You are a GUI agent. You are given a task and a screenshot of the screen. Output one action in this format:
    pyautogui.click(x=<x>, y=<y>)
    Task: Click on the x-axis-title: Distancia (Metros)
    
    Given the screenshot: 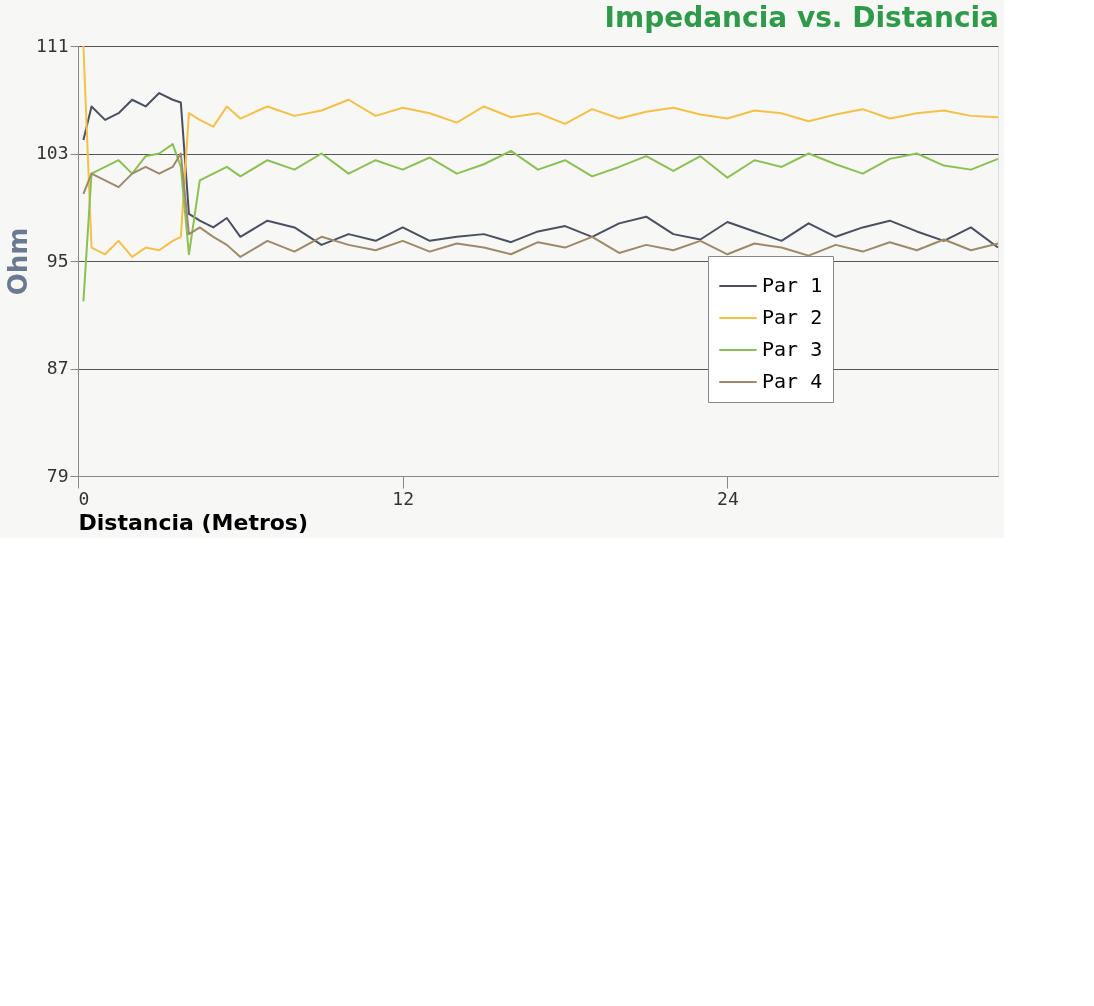 What is the action you would take?
    pyautogui.click(x=193, y=522)
    